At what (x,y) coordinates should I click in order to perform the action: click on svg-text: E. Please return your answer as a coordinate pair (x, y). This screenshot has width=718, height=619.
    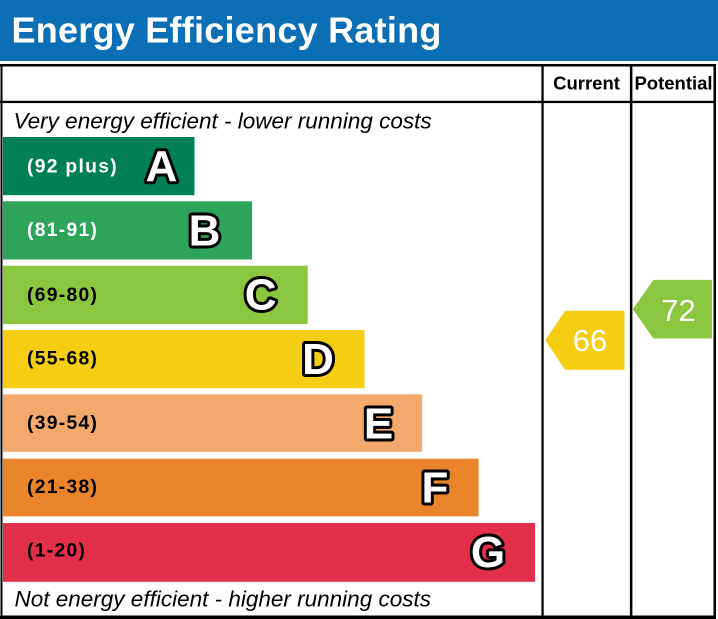
    Looking at the image, I should click on (378, 423).